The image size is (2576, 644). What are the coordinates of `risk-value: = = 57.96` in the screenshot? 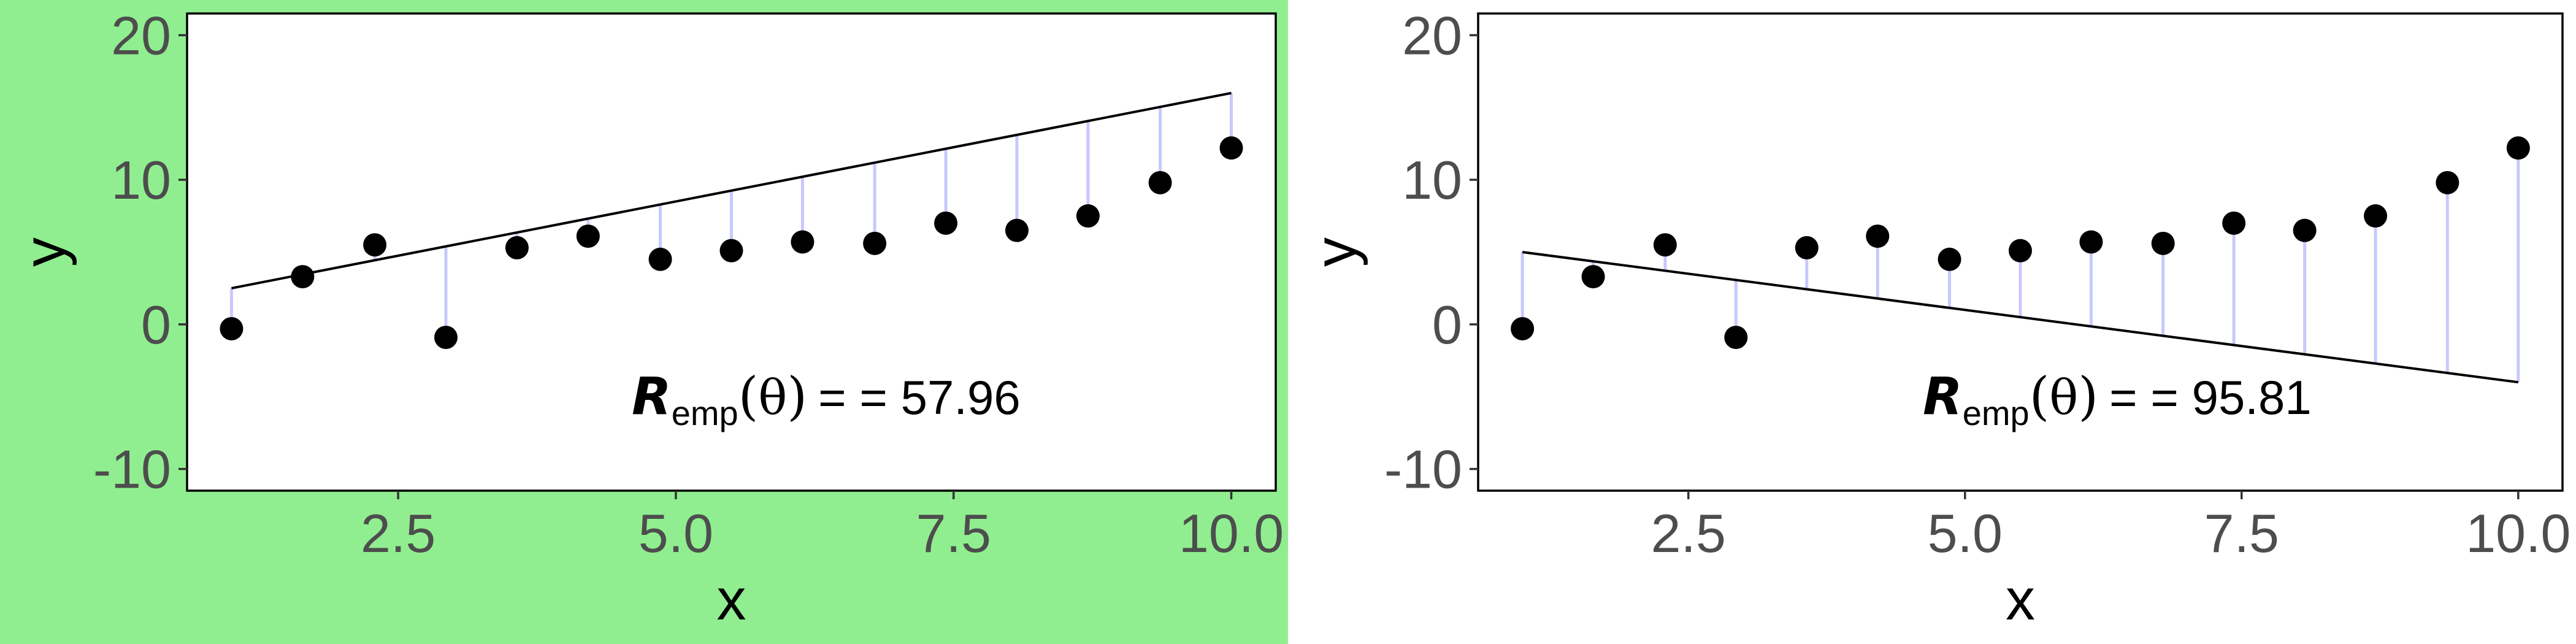 It's located at (919, 397).